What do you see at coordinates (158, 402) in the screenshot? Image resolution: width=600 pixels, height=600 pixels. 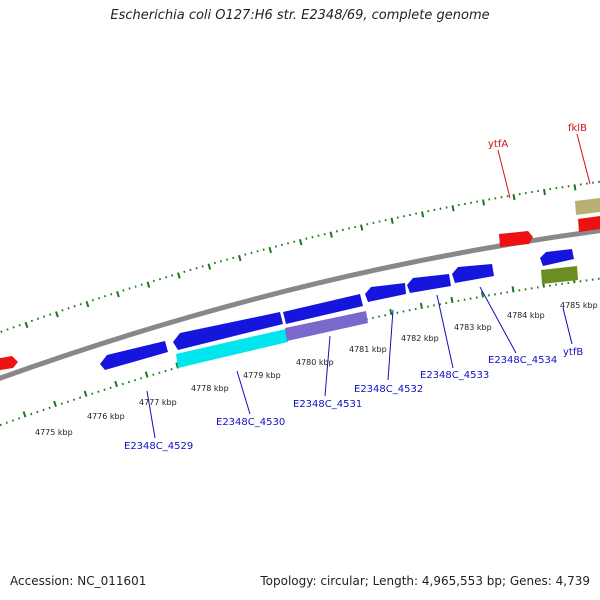 I see `scale-label: 4777 kbp` at bounding box center [158, 402].